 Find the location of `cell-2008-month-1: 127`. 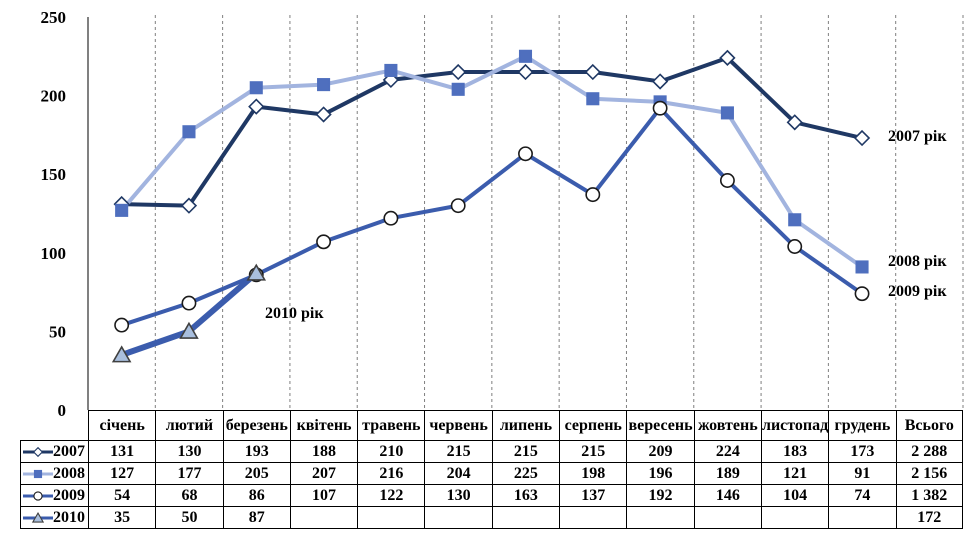

cell-2008-month-1: 127 is located at coordinates (122, 473).